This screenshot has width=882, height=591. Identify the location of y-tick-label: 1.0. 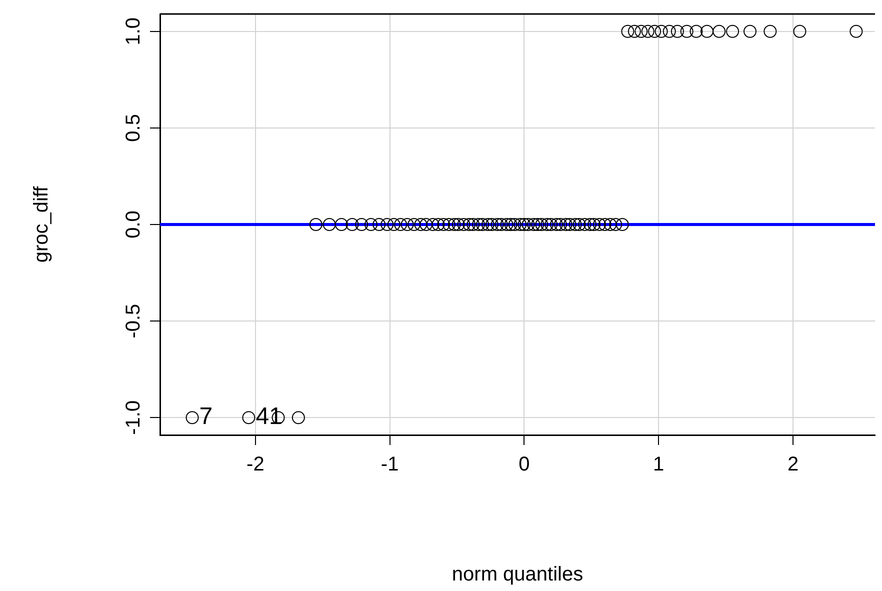
(133, 31).